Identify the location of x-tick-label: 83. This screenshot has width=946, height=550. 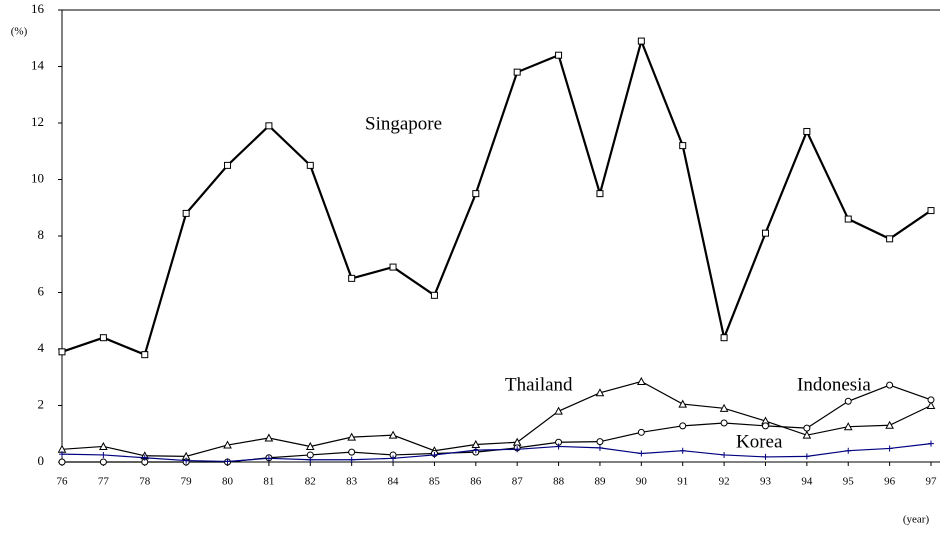
(352, 482).